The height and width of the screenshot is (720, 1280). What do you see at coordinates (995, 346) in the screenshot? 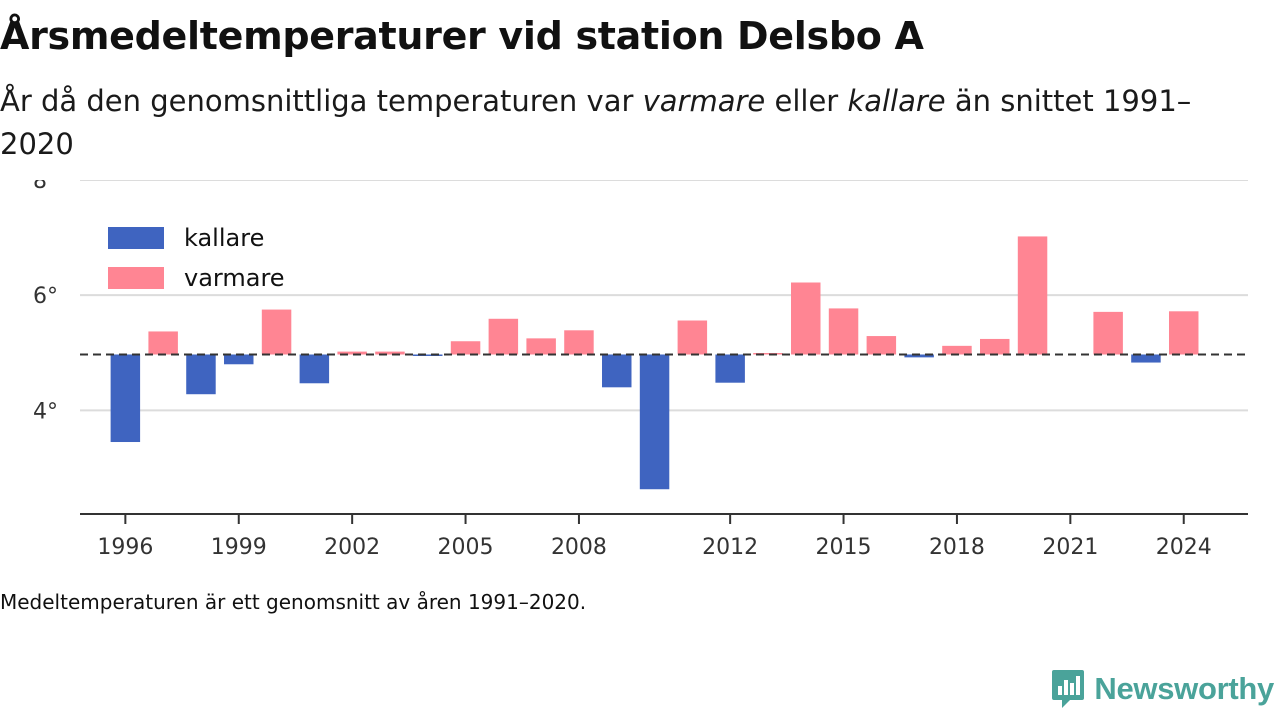
I see `bar-2019` at bounding box center [995, 346].